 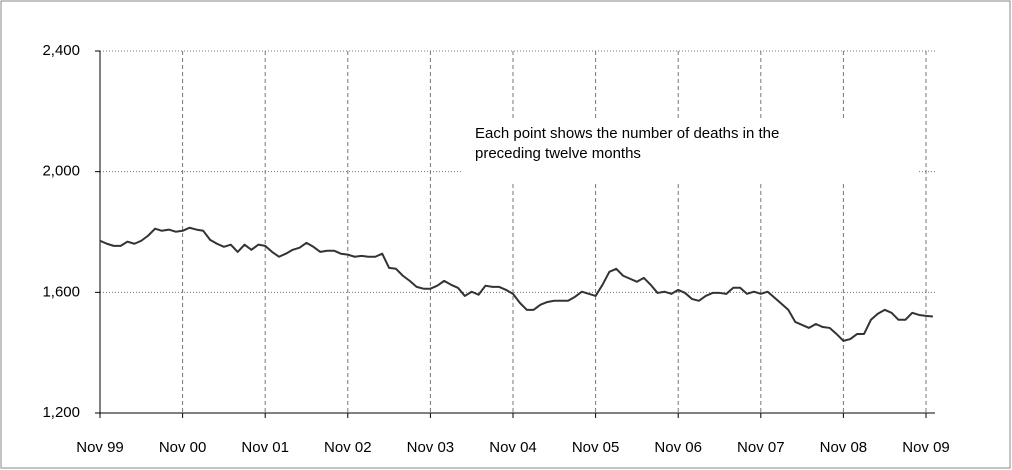 What do you see at coordinates (513, 447) in the screenshot?
I see `x-tick-label: Nov 04` at bounding box center [513, 447].